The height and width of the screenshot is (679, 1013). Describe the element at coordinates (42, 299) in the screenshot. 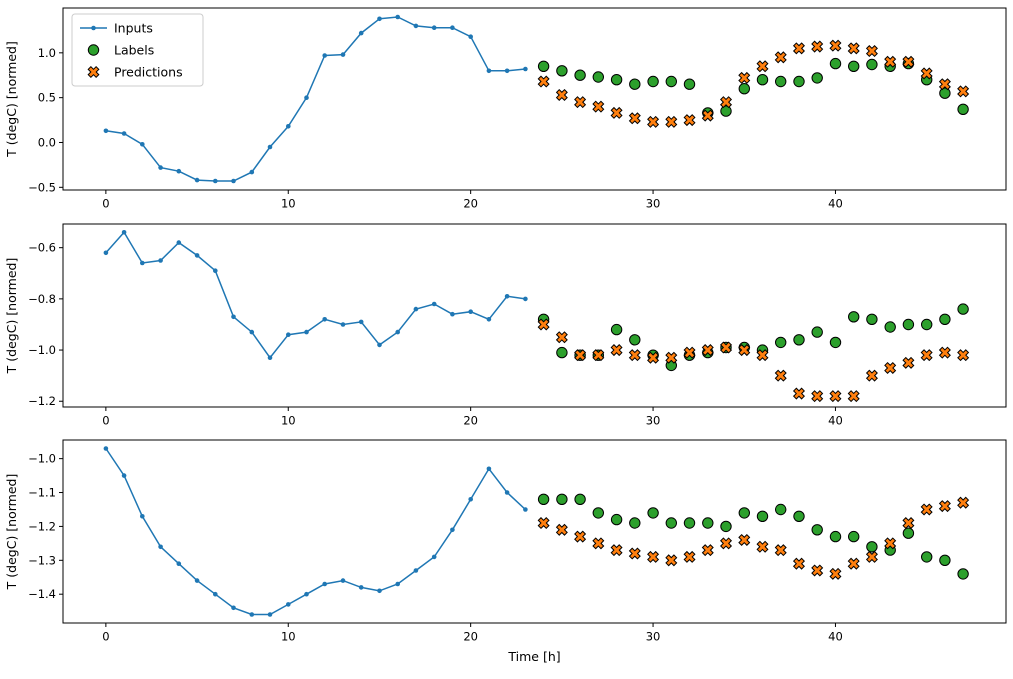

I see `y-tick-label: −0.8` at that location.